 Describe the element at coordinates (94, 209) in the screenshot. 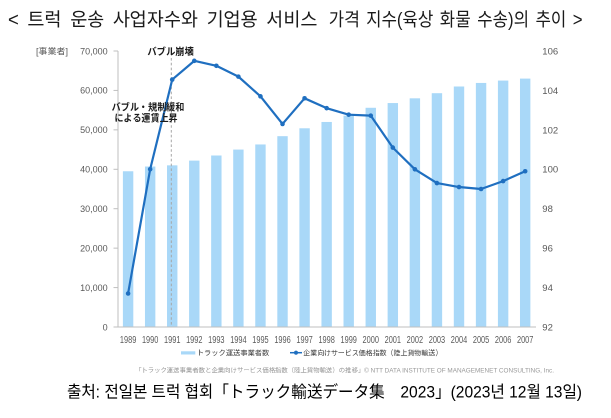

I see `svg-text: 30,000` at that location.